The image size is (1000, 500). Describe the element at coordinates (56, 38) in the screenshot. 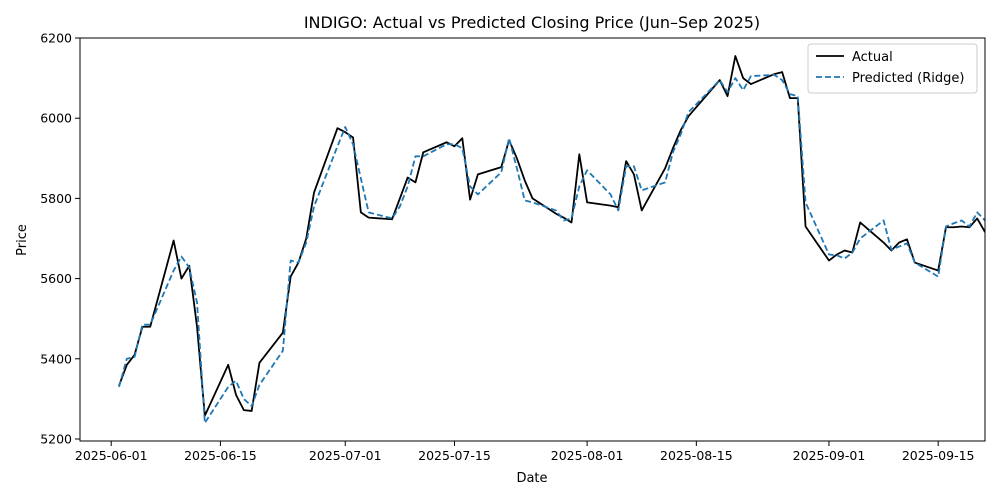

I see `y-tick-label: 6200` at that location.